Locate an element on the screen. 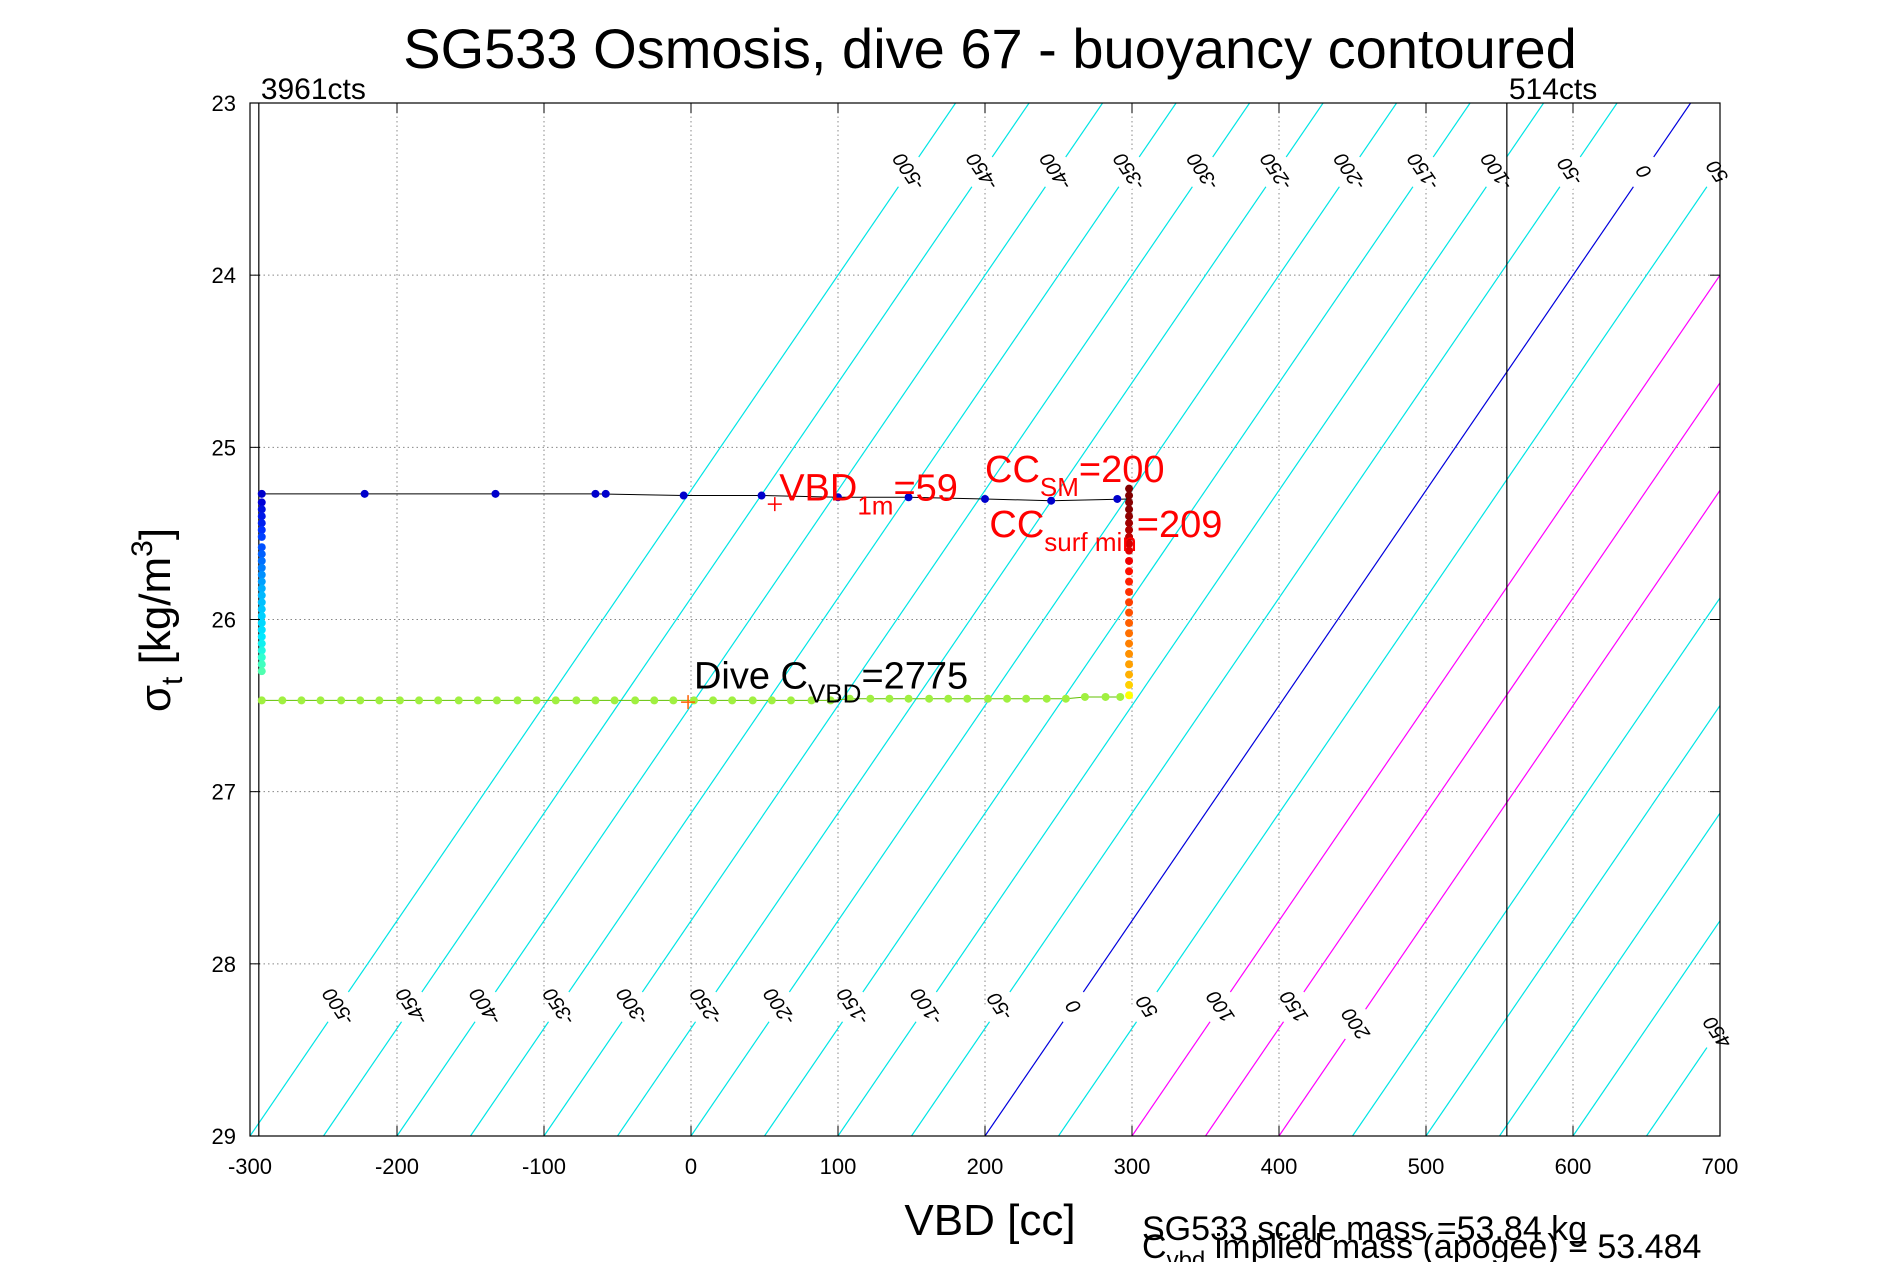  y-tick-label: 28 is located at coordinates (224, 964).